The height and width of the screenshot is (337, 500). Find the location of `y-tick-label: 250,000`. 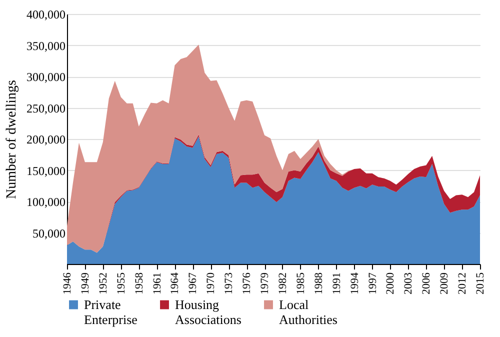

y-tick-label: 250,000 is located at coordinates (46, 108).